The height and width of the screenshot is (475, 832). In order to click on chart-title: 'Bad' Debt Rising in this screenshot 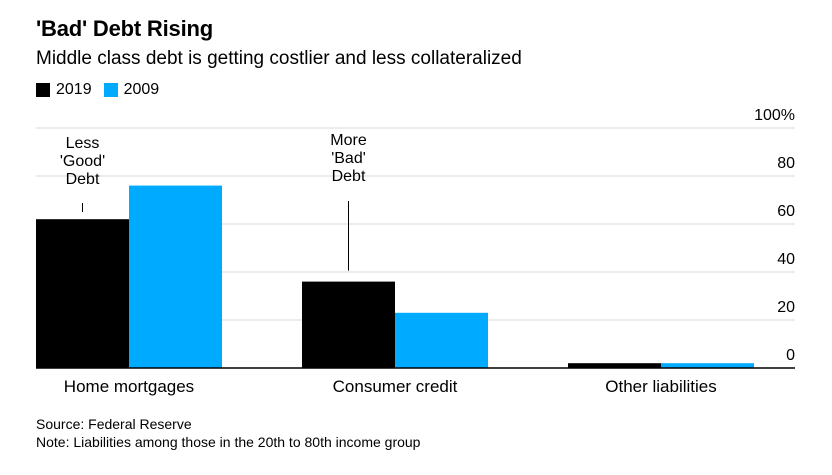, I will do `click(124, 28)`.